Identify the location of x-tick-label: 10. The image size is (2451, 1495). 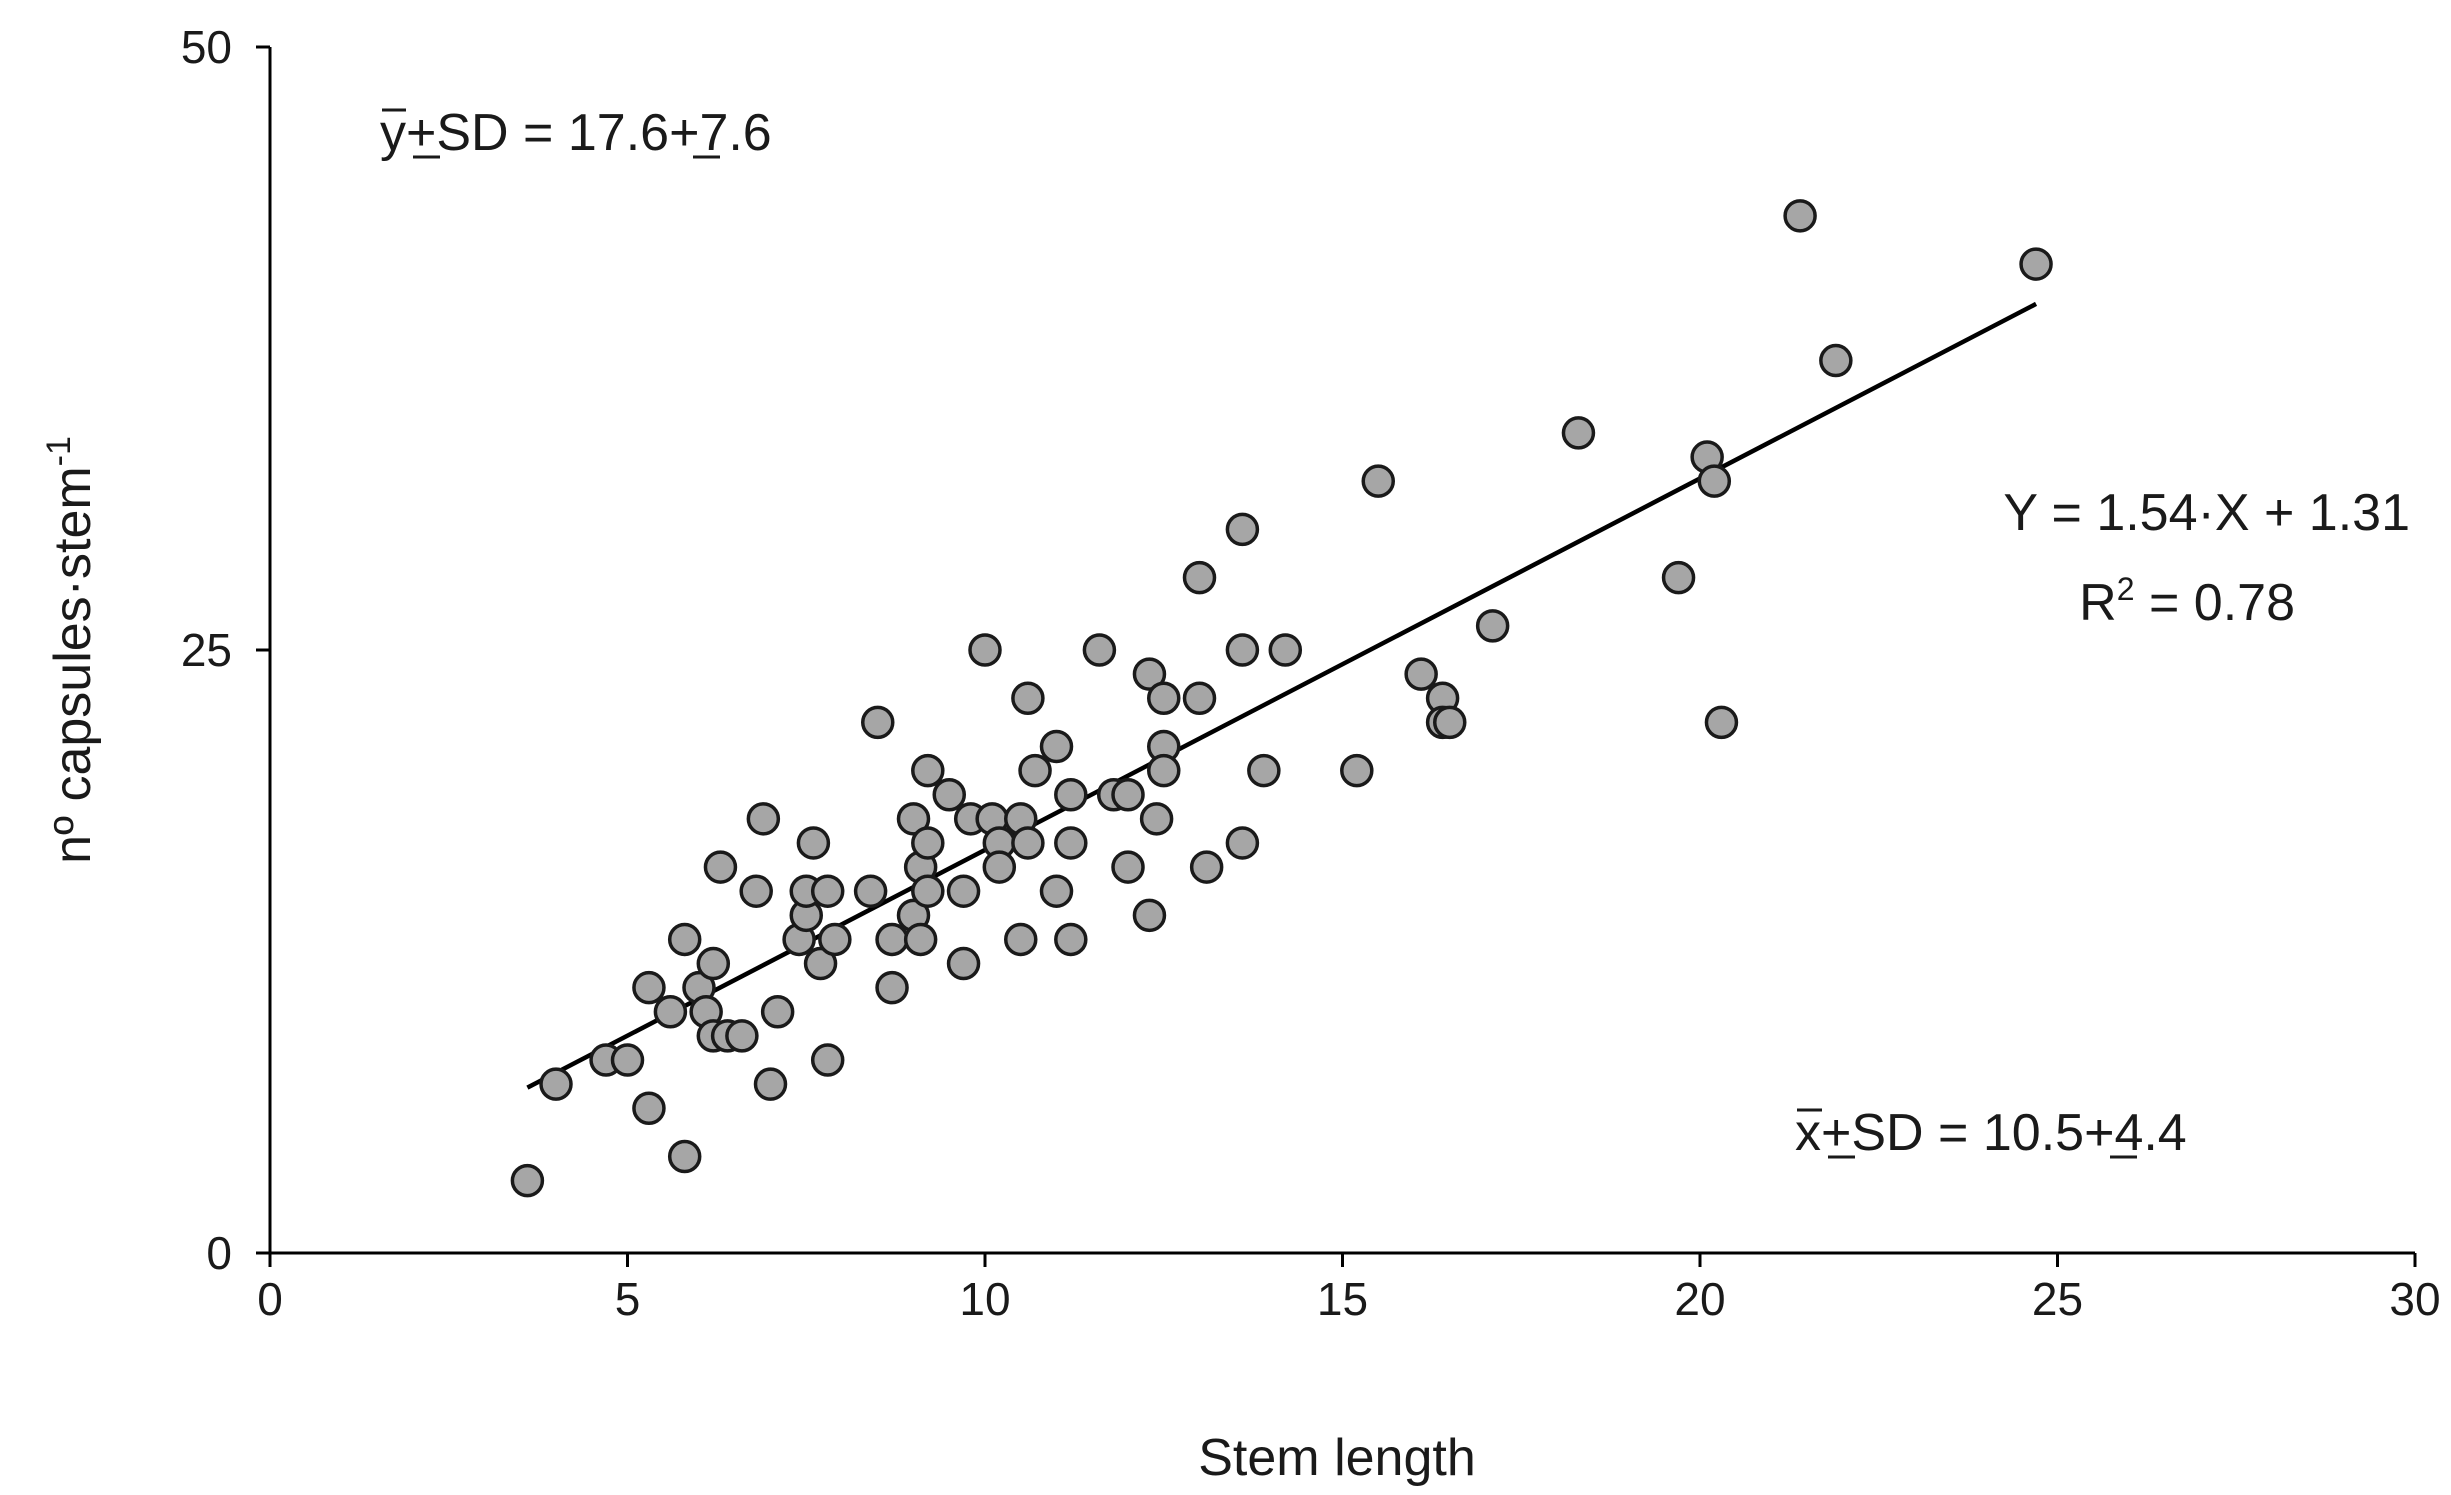
(984, 1299).